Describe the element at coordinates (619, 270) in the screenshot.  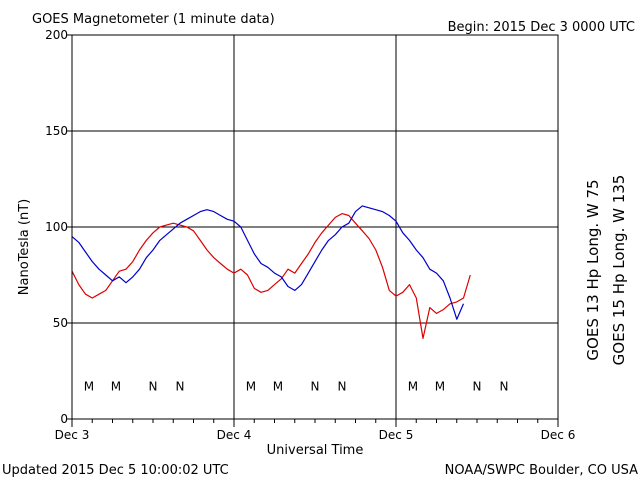
I see `legend-goes15: GOES 15 Hp Long. W 135` at that location.